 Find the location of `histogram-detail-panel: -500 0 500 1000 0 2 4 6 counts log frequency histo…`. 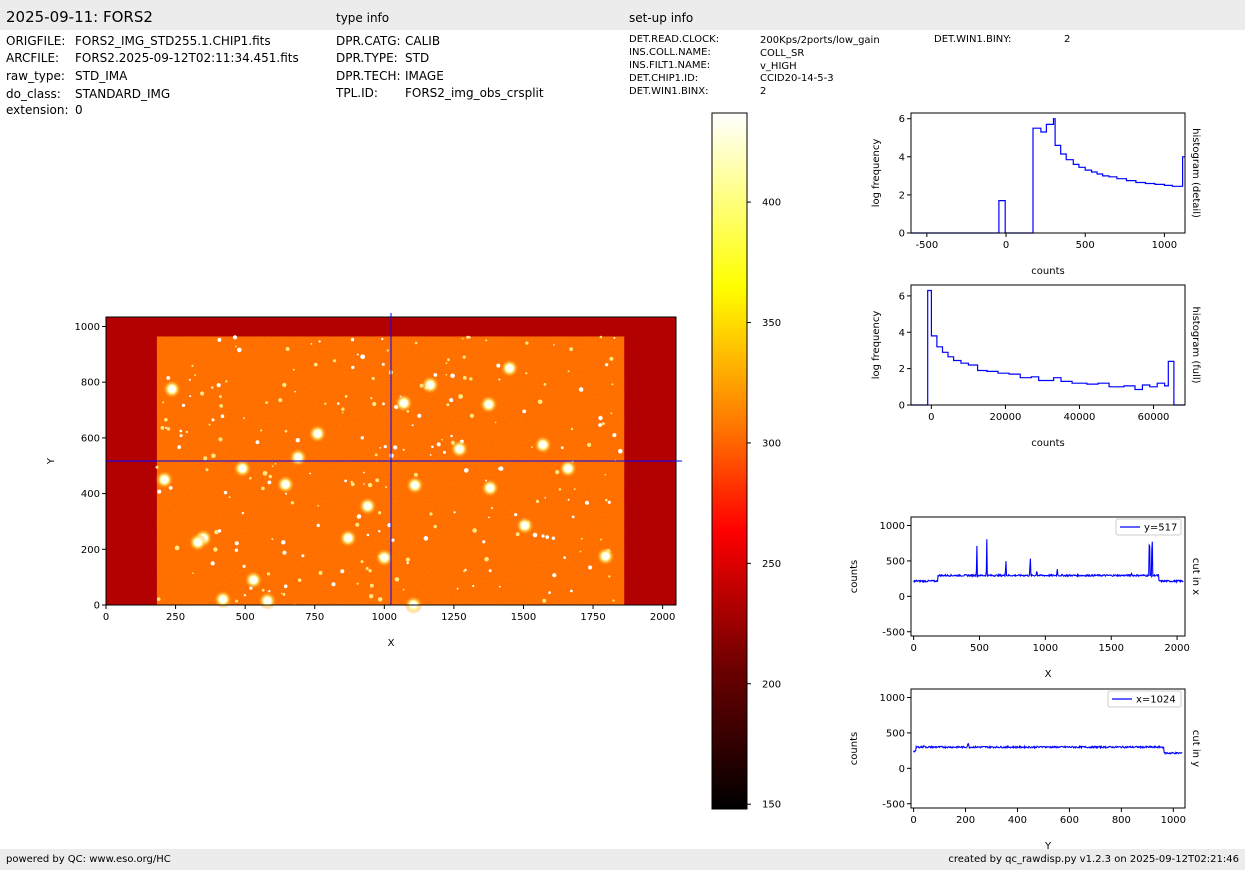

histogram-detail-panel: -500 0 500 1000 0 2 4 6 counts log frequency histo… is located at coordinates (1036, 194).